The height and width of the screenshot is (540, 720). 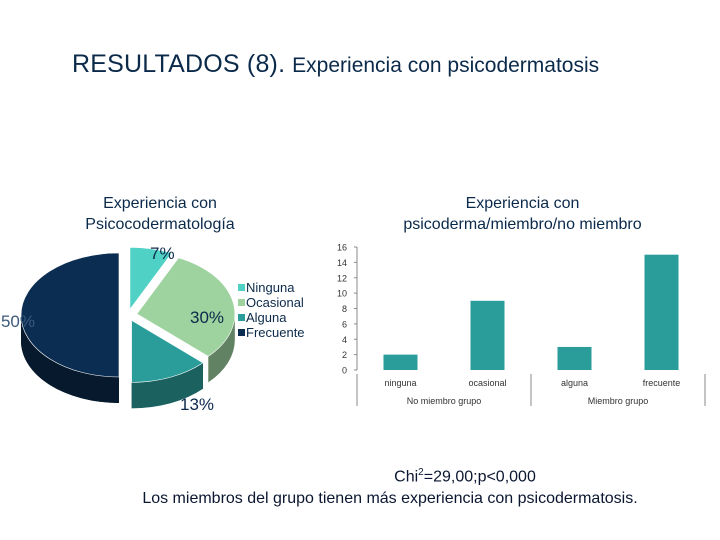 I want to click on pie-slice-ninguna, so click(x=151, y=278).